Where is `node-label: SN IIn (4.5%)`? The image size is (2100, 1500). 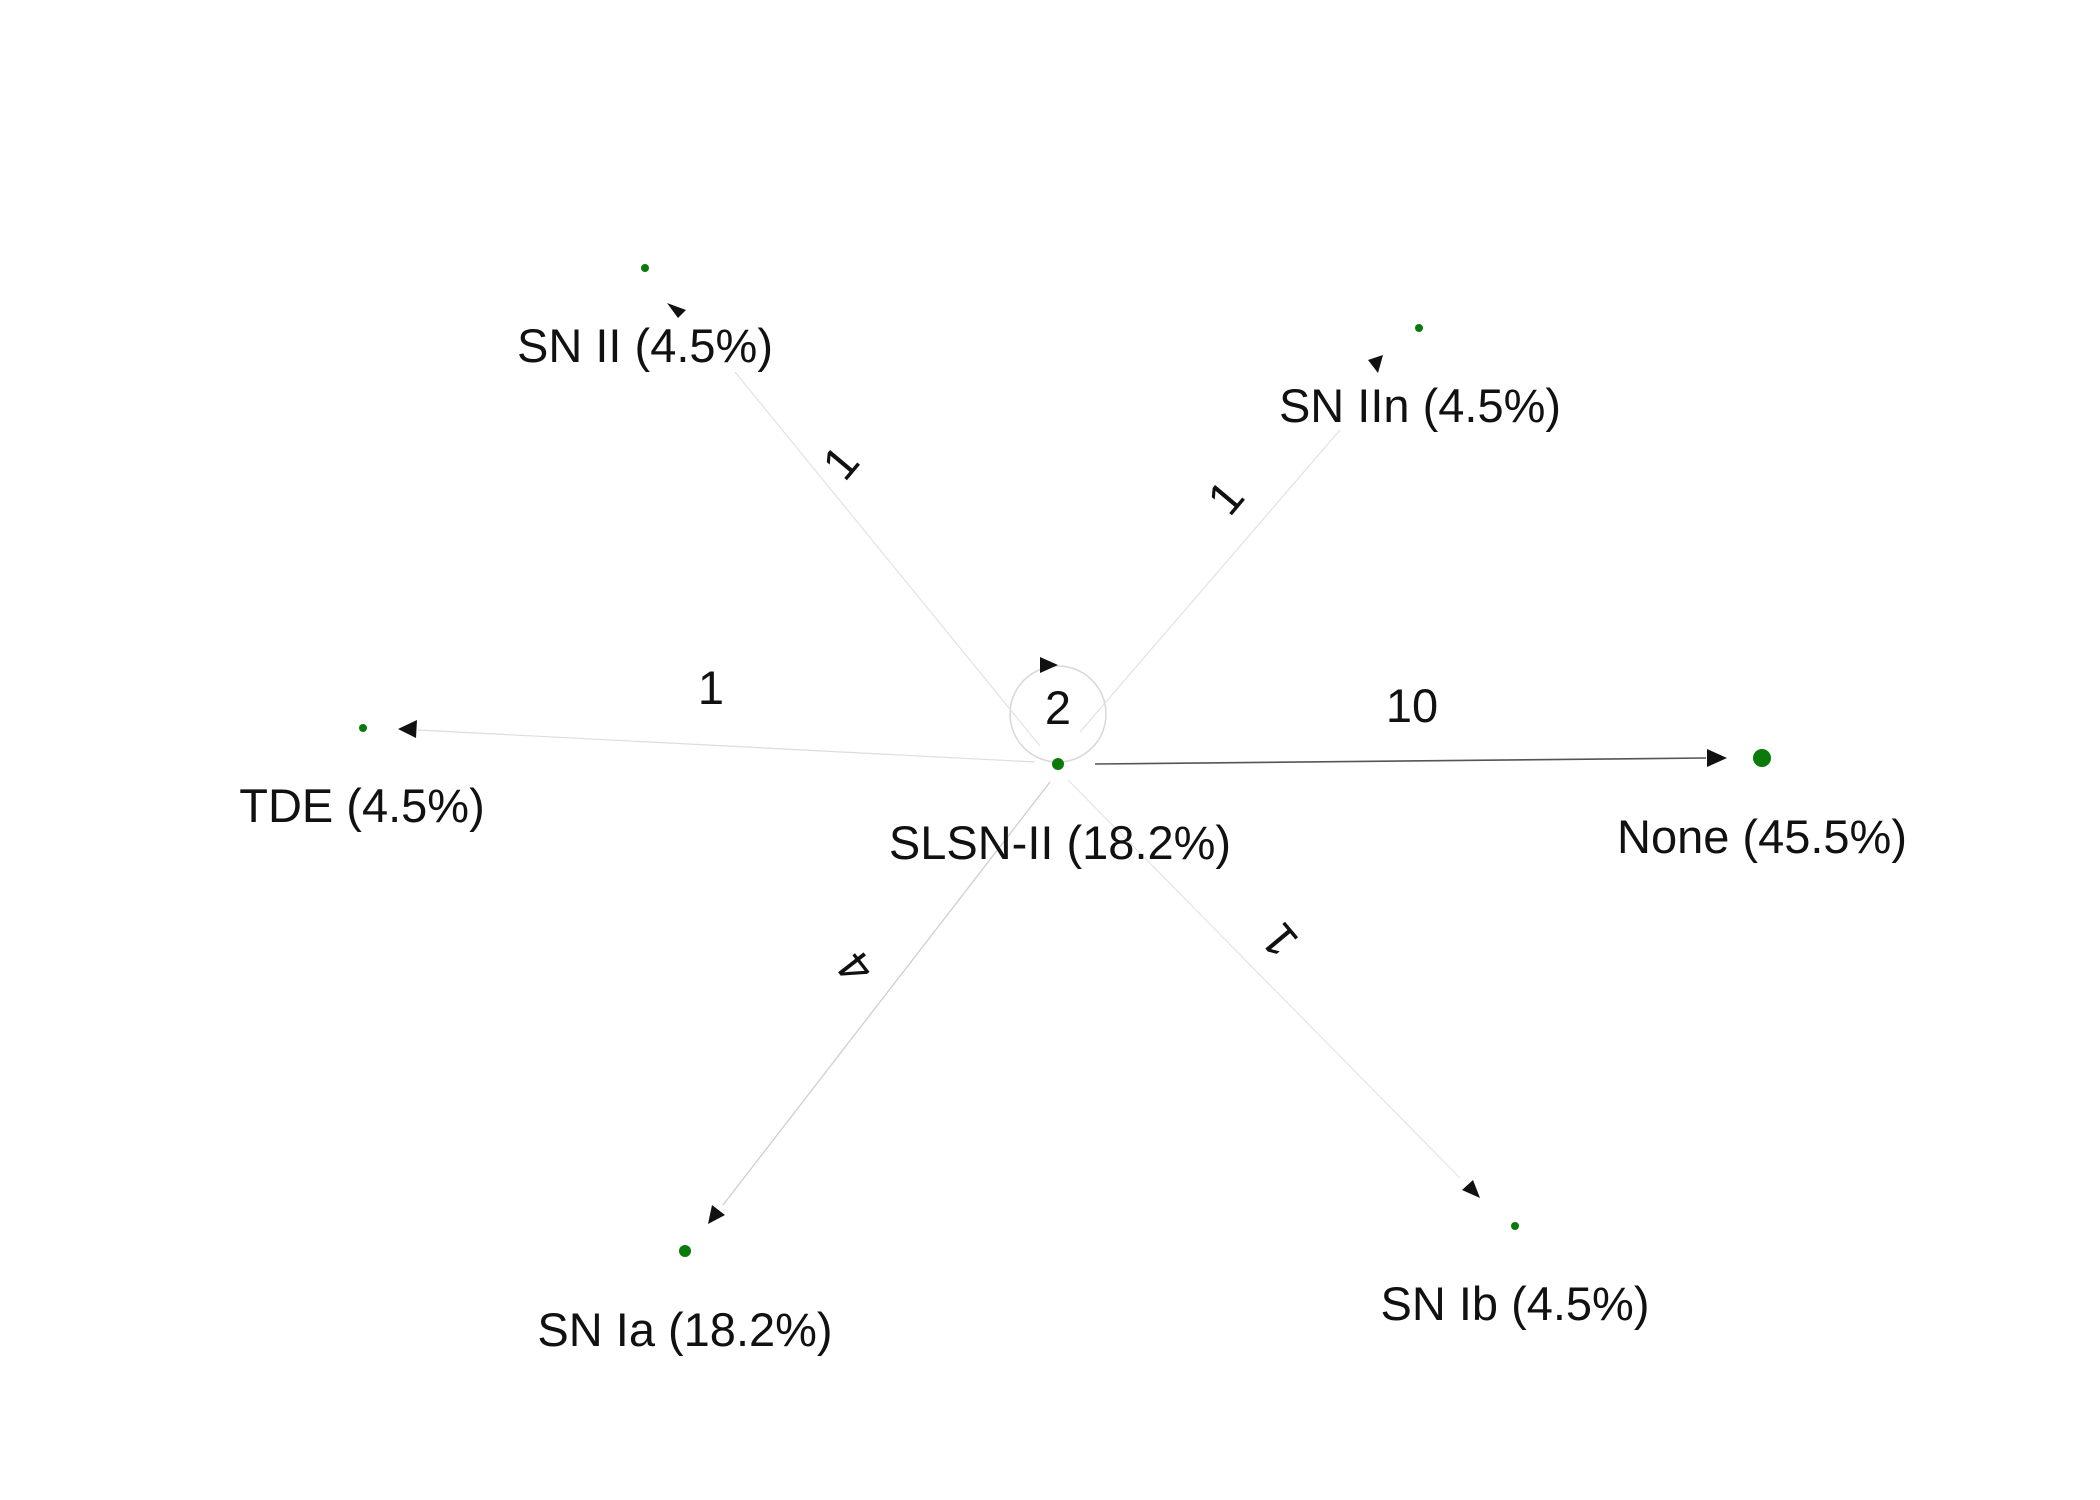 node-label: SN IIn (4.5%) is located at coordinates (1420, 405).